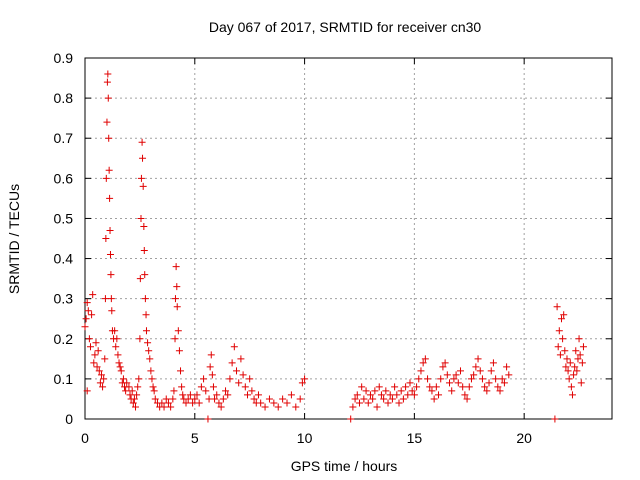  What do you see at coordinates (64, 218) in the screenshot?
I see `y-tick-label: 0.5` at bounding box center [64, 218].